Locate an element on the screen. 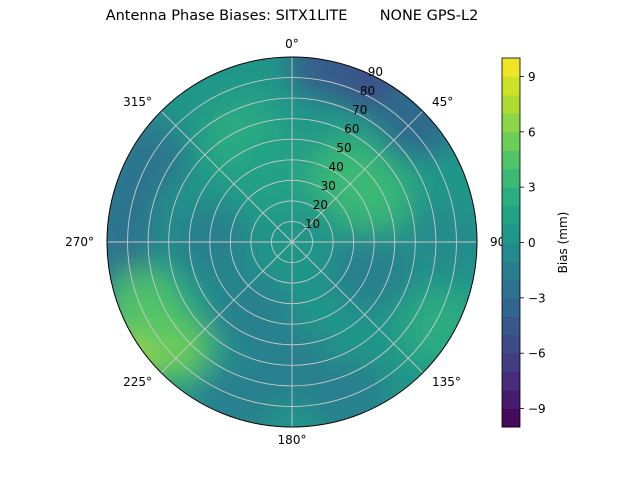 The height and width of the screenshot is (480, 640). colorbar-tick-label: 0 is located at coordinates (532, 243).